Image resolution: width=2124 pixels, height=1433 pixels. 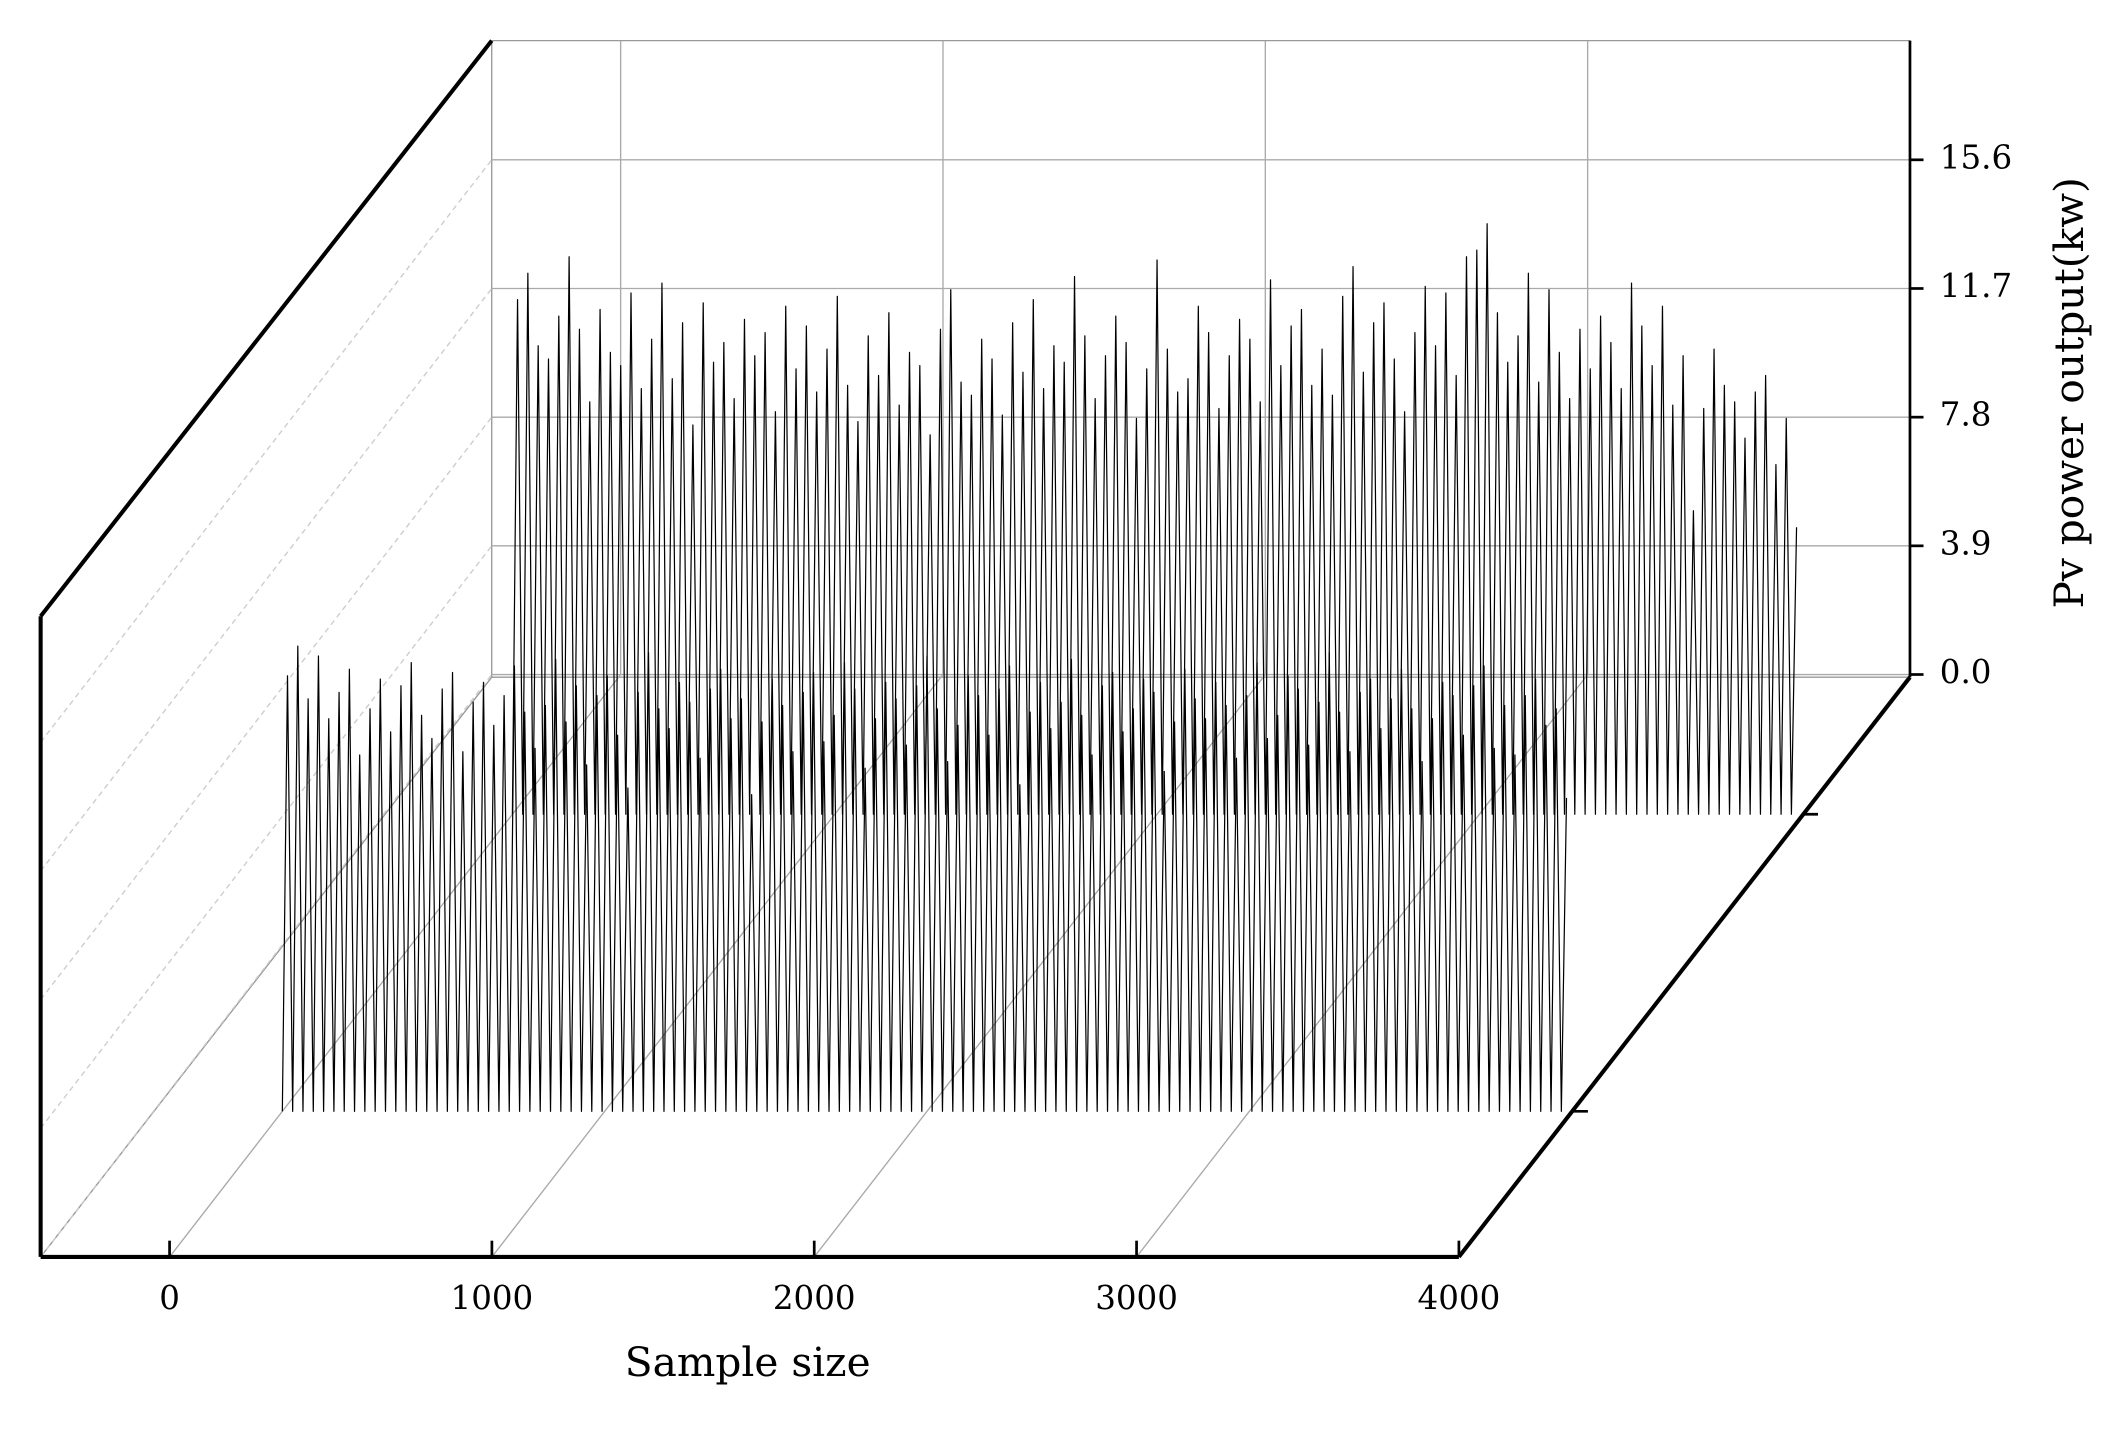 I want to click on y-tick-label: 3.9, so click(x=1966, y=543).